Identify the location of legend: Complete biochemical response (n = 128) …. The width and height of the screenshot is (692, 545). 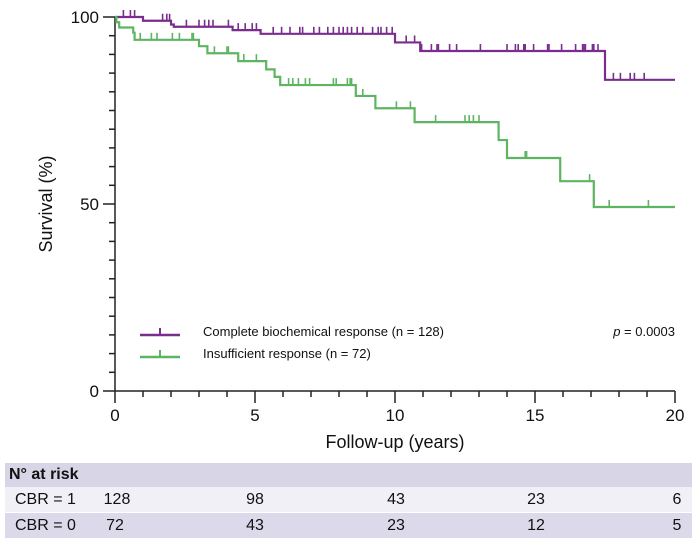
(292, 342).